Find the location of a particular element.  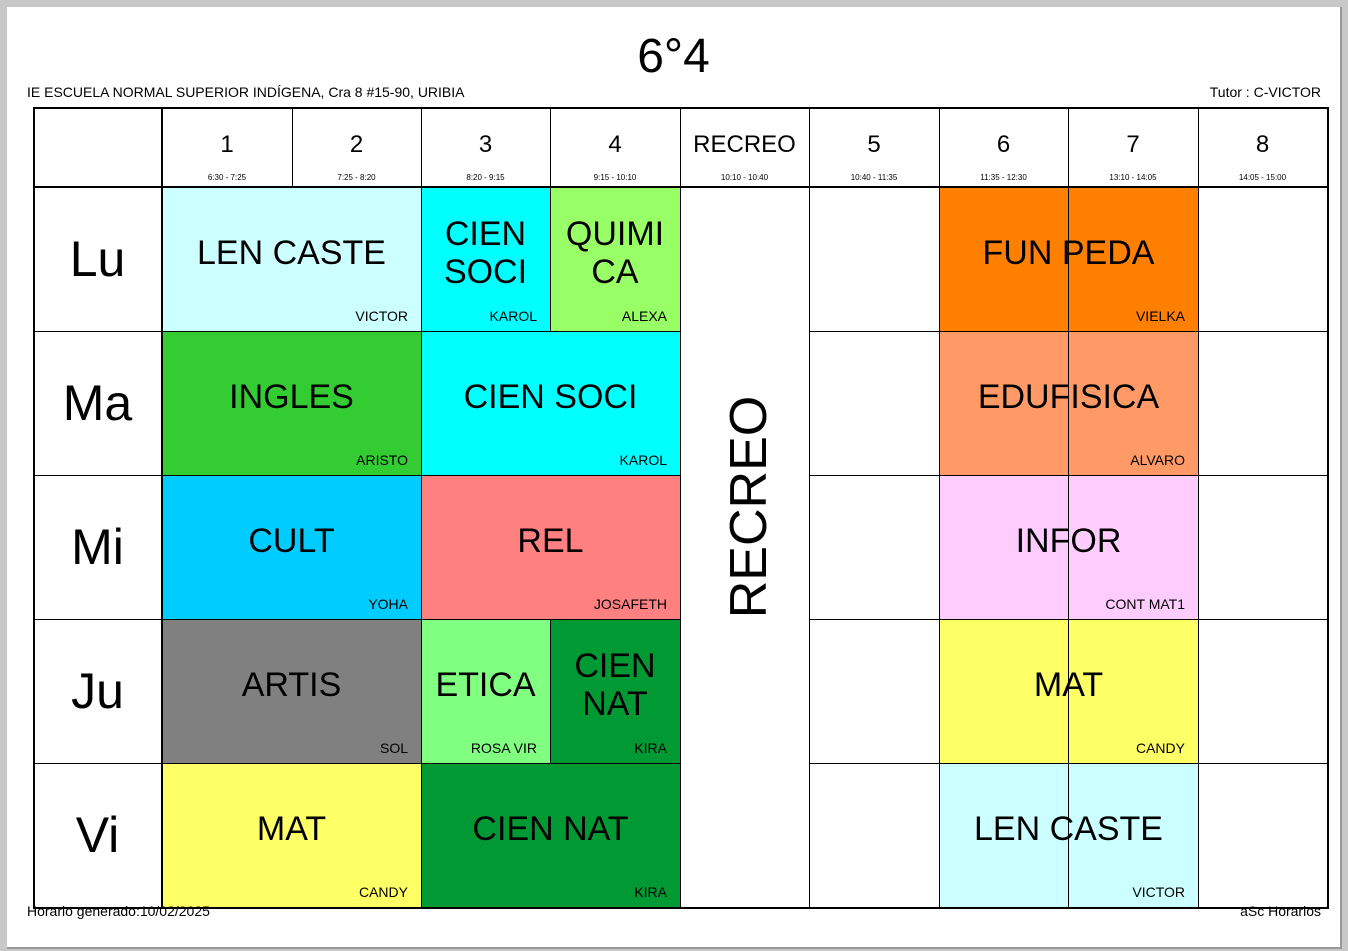

lesson-subject: MAT is located at coordinates (291, 829).